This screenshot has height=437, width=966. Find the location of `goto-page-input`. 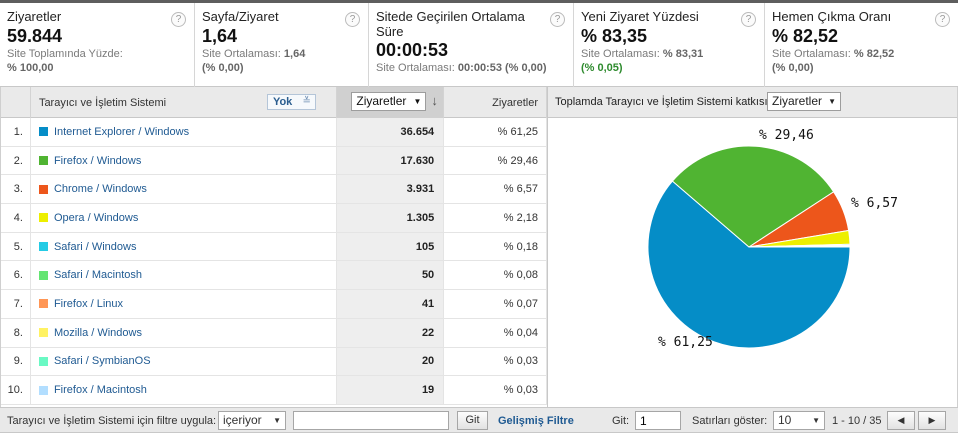

goto-page-input is located at coordinates (658, 420).